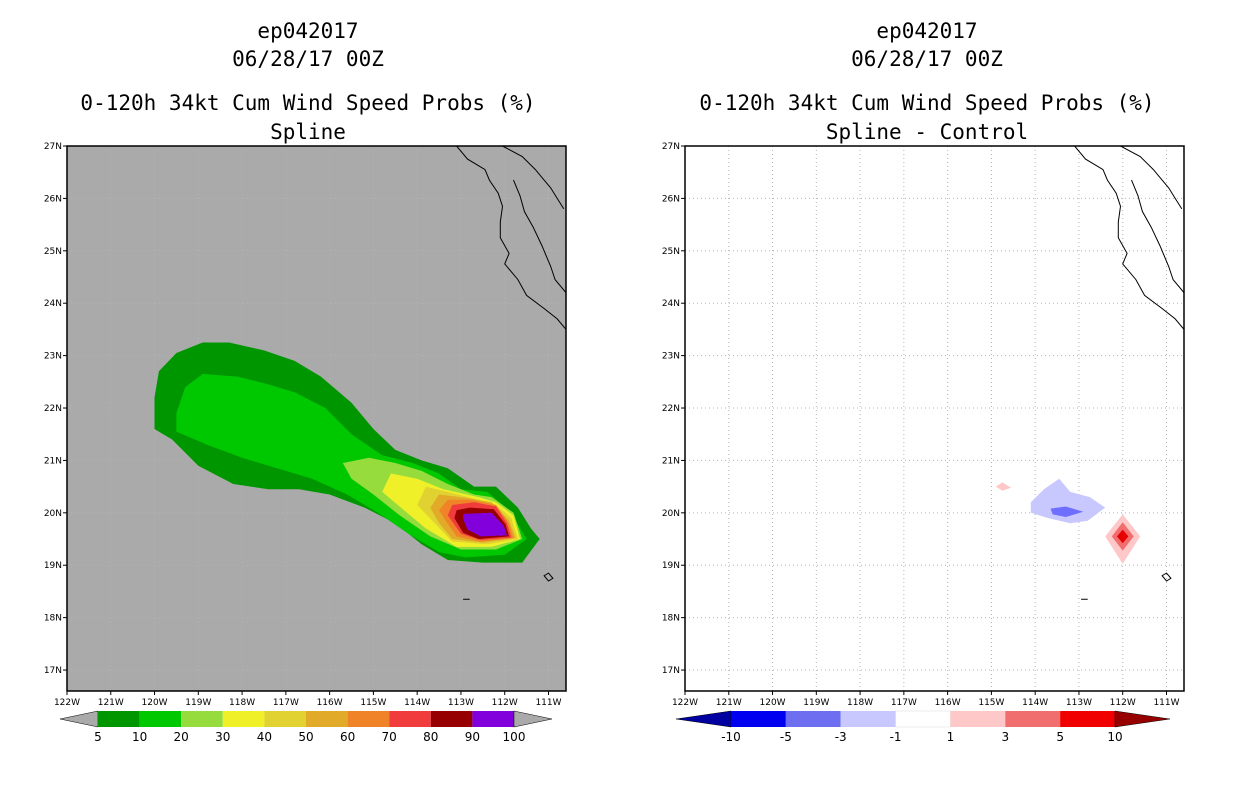 The height and width of the screenshot is (800, 1236). Describe the element at coordinates (548, 703) in the screenshot. I see `left-xtick-label-111W: 111W` at that location.